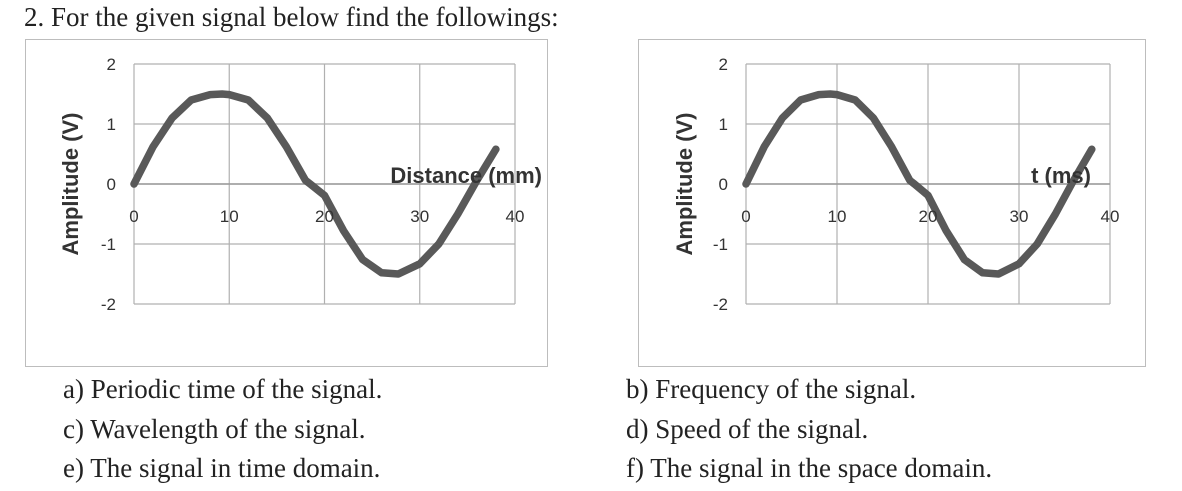 The image size is (1182, 491). Describe the element at coordinates (214, 429) in the screenshot. I see `question-c: c) Wavelength of the signal.` at that location.